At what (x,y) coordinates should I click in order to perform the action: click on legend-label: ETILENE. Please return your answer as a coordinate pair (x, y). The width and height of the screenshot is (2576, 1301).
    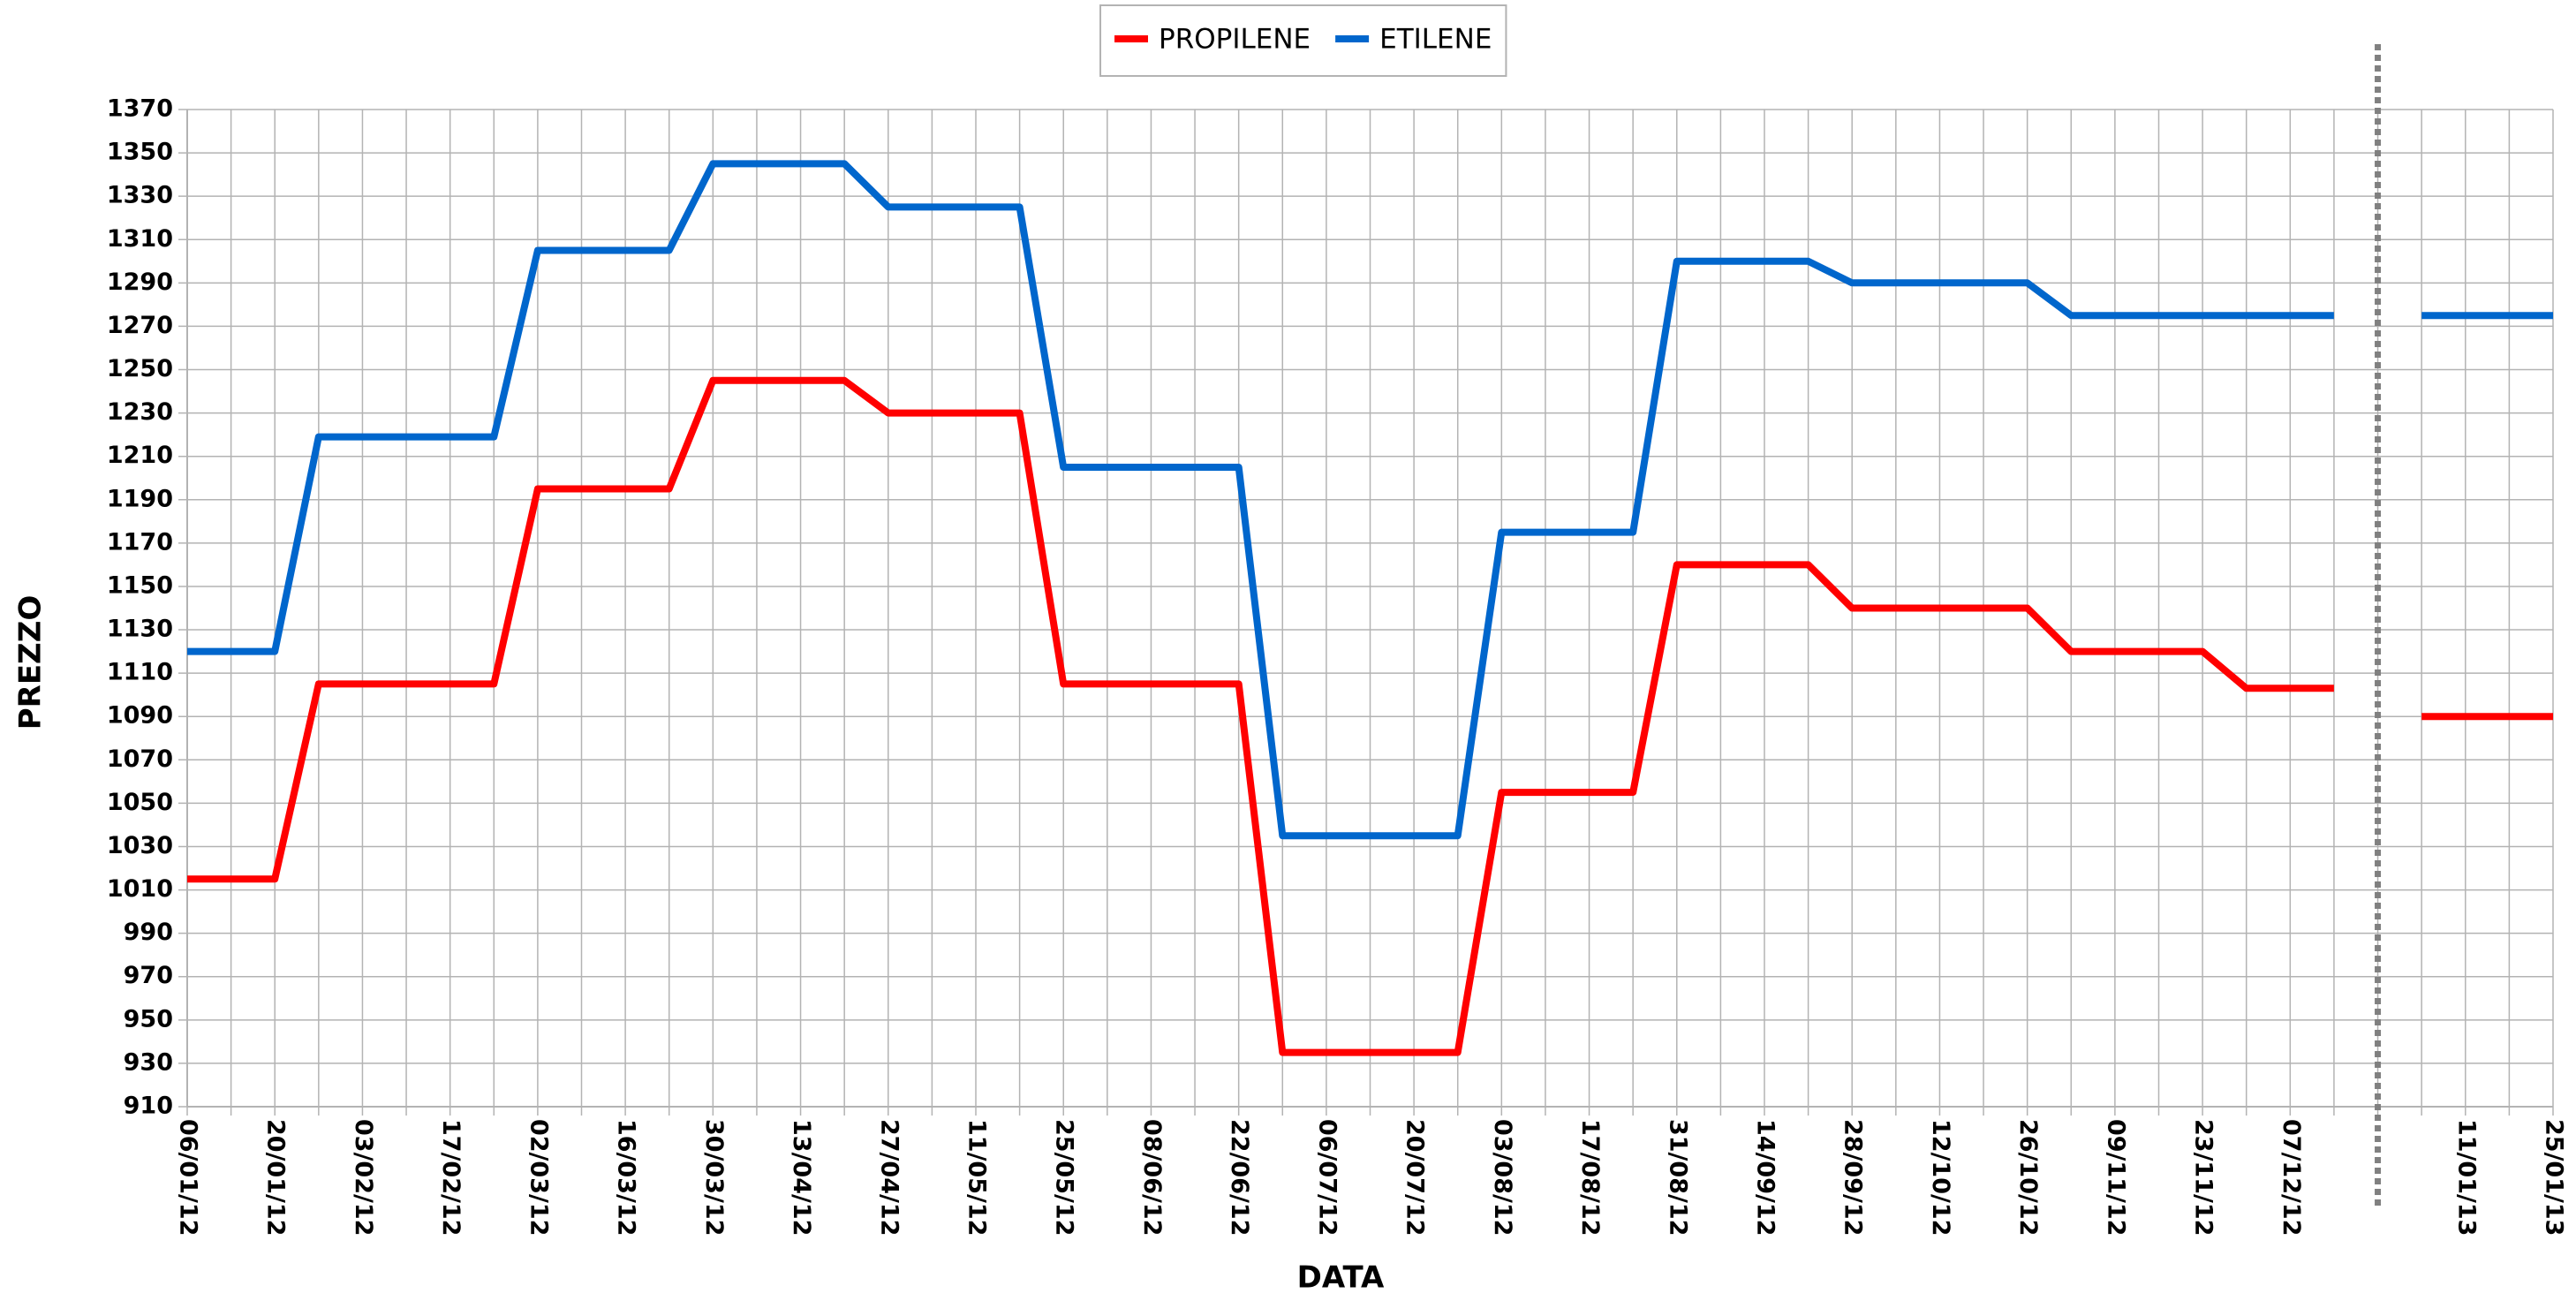
    Looking at the image, I should click on (1435, 40).